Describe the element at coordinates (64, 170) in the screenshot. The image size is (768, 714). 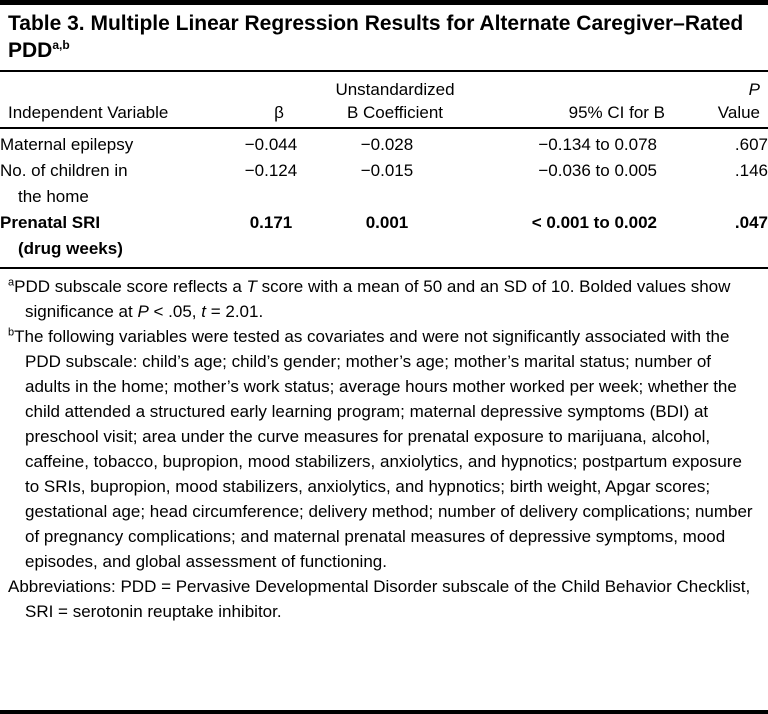
I see `cell-variable-line1: No. of children in` at that location.